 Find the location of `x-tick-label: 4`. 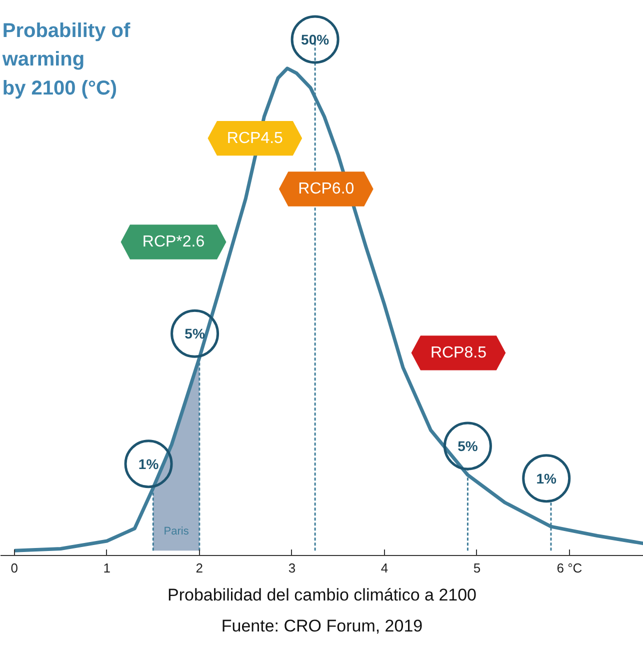

x-tick-label: 4 is located at coordinates (384, 568).